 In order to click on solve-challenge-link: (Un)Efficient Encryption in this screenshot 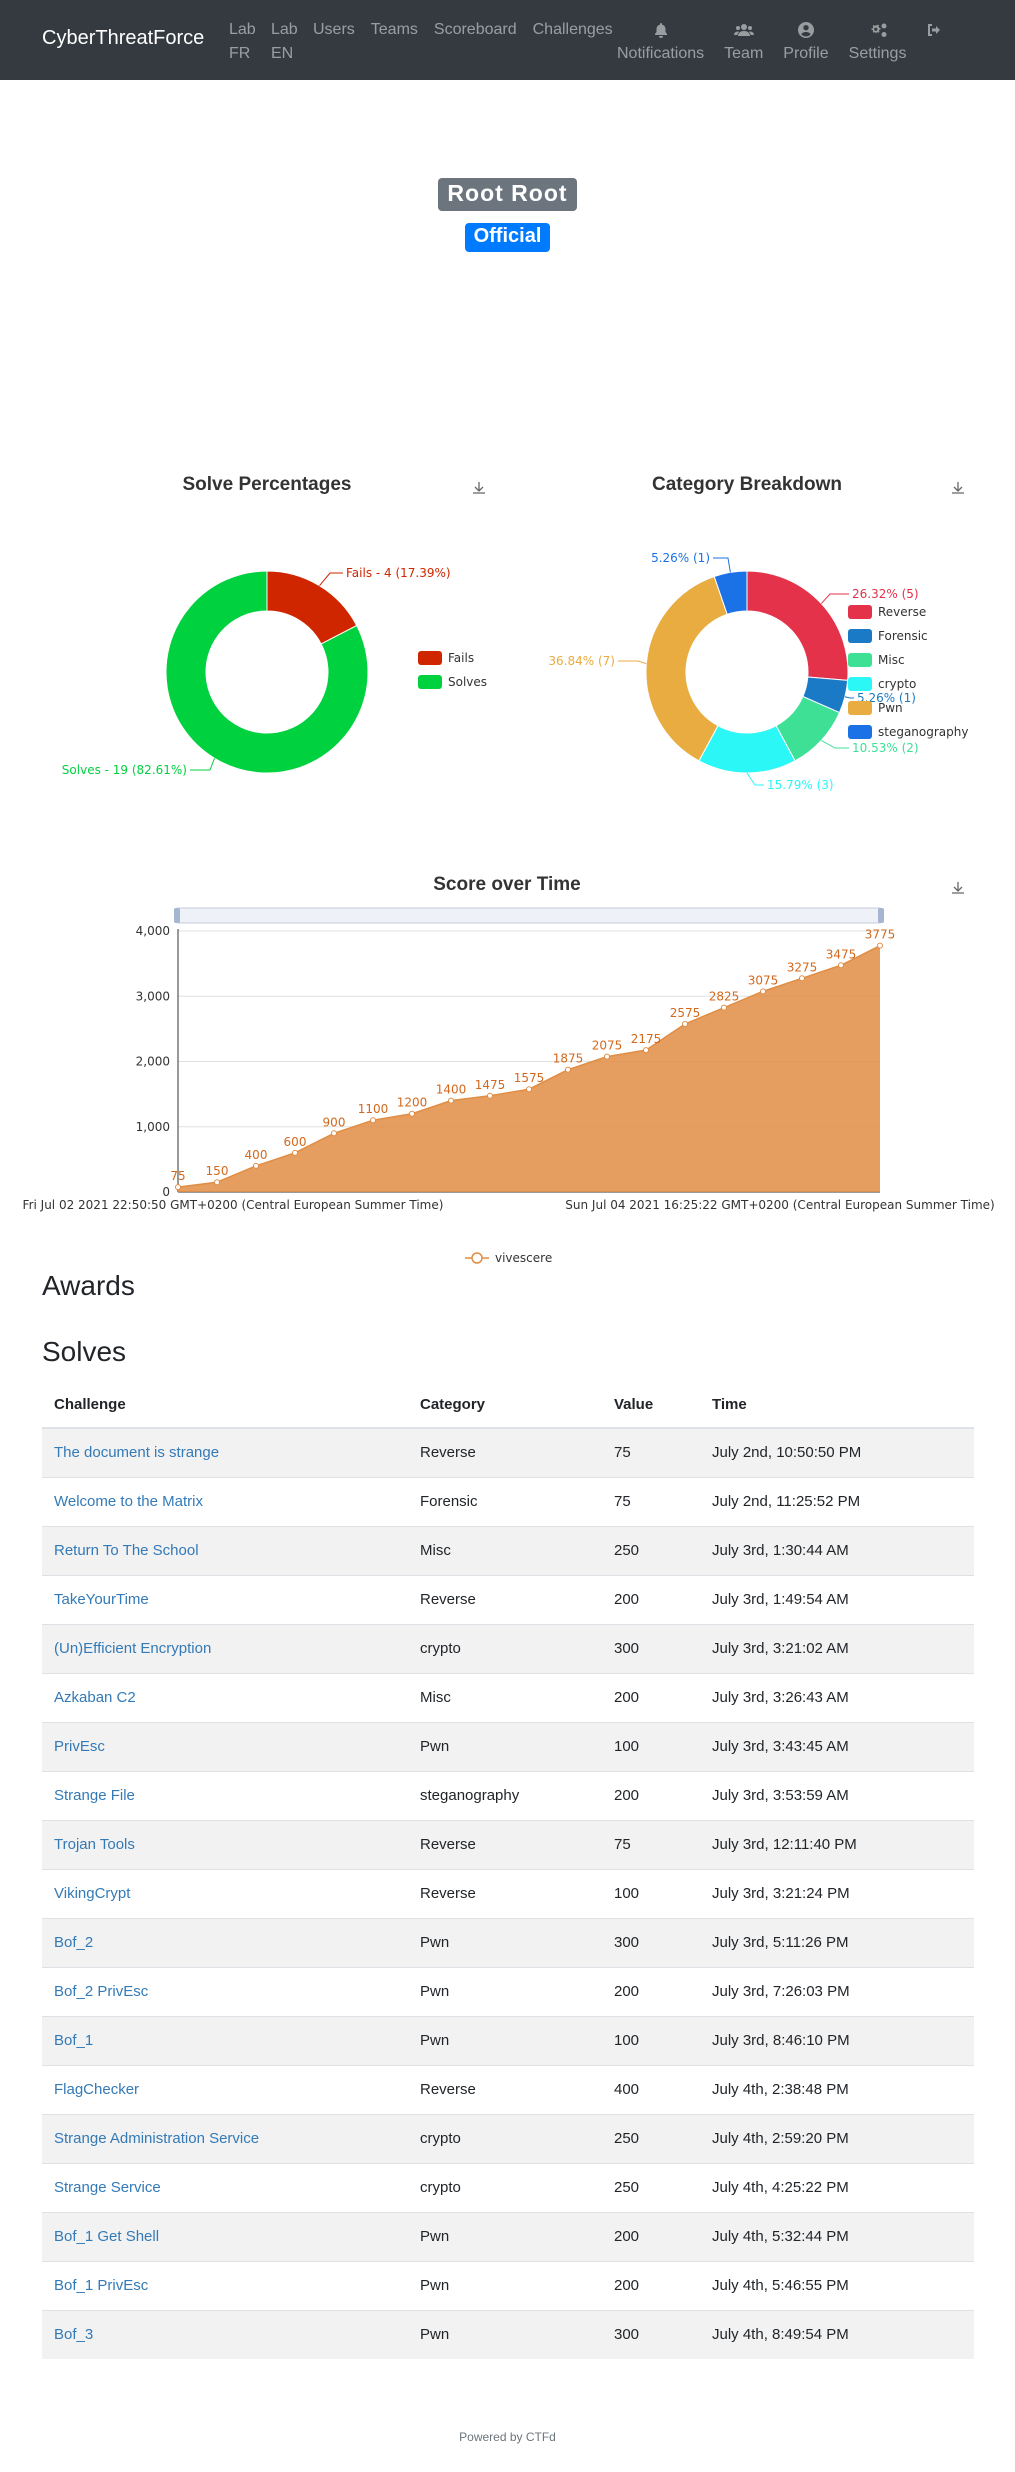, I will do `click(225, 1648)`.